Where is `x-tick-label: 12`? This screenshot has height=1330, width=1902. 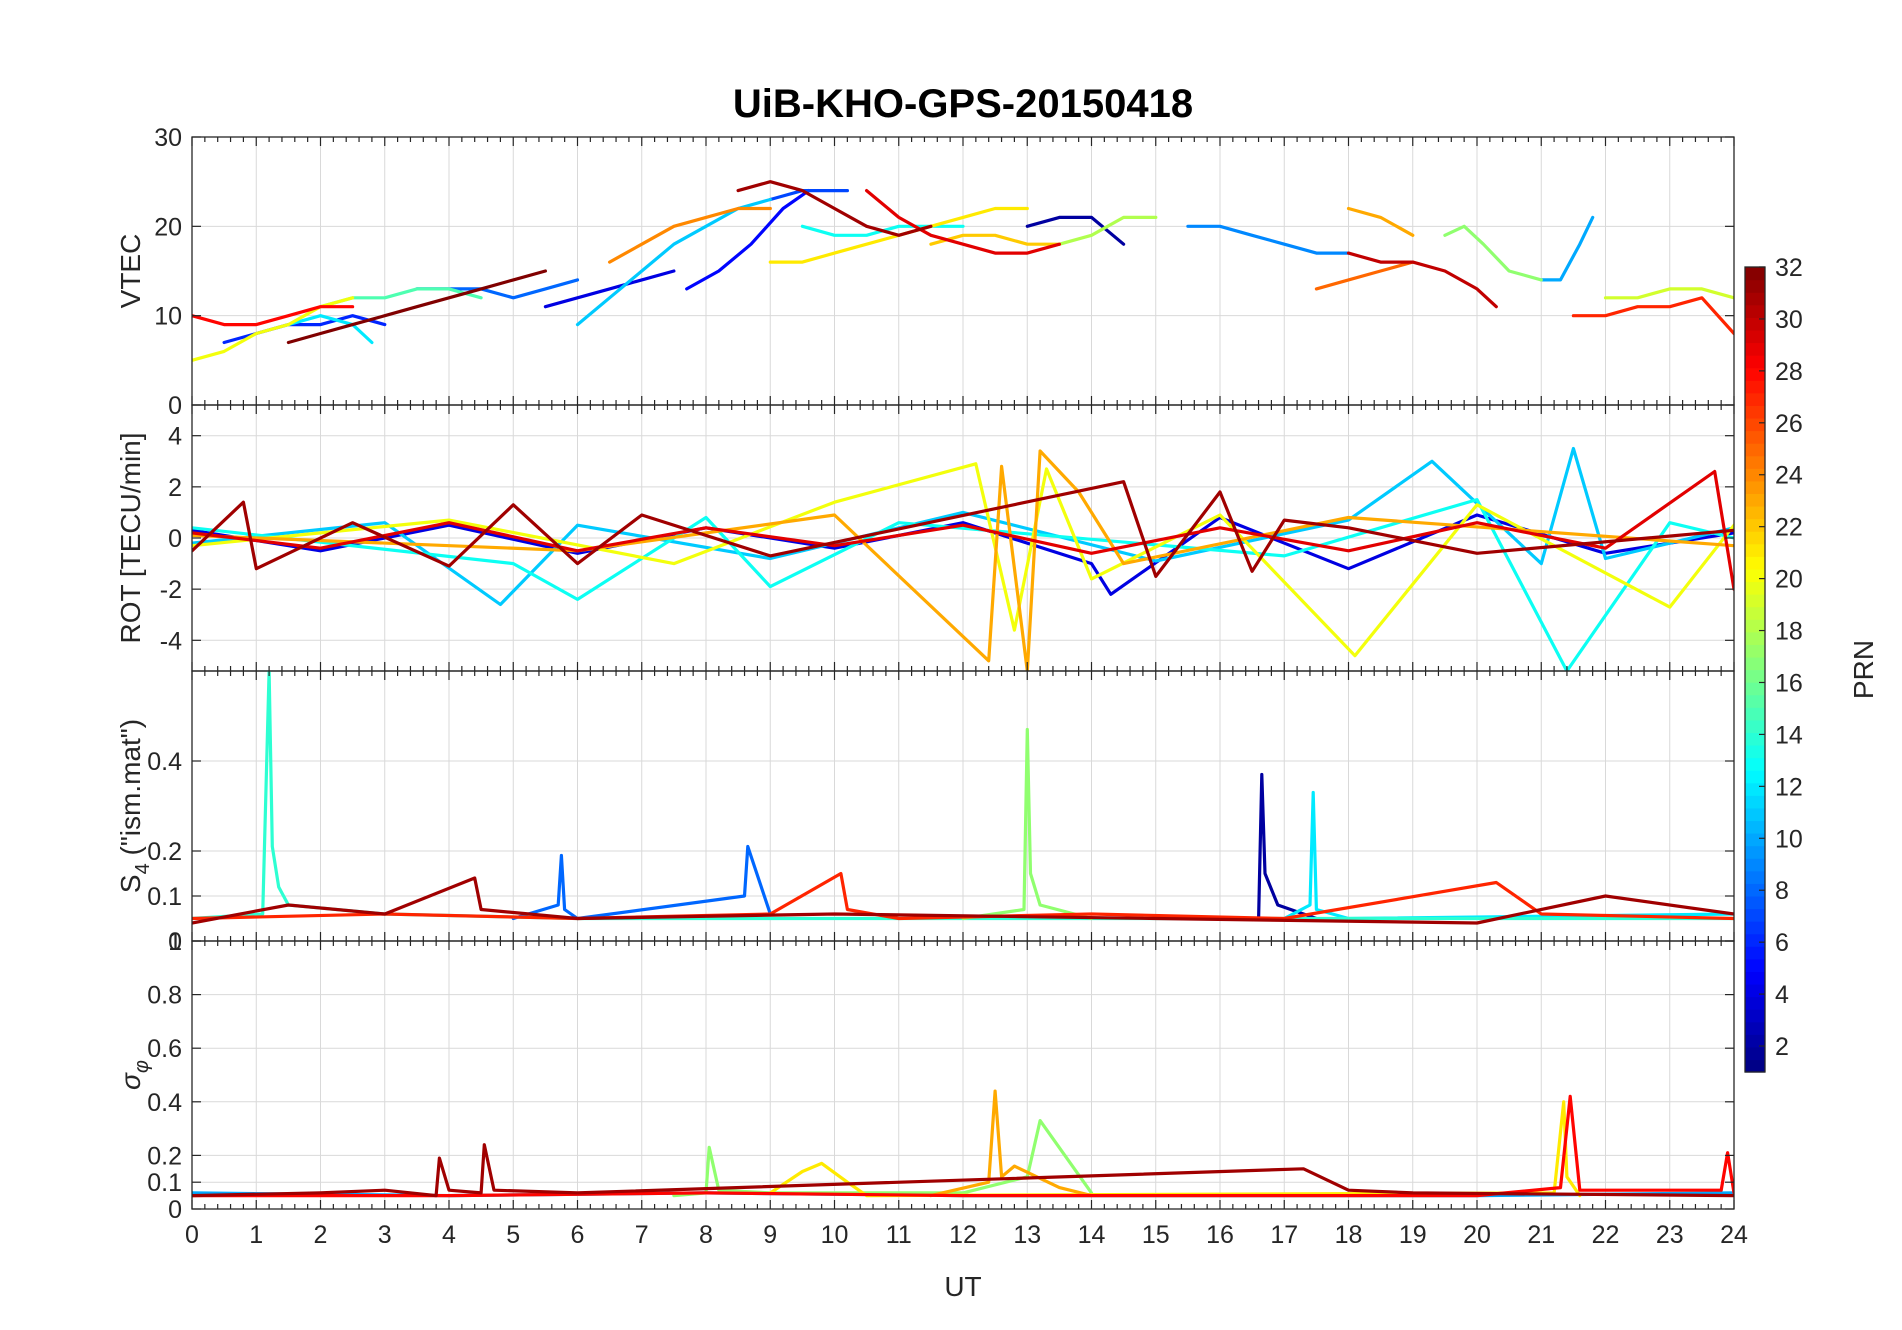
x-tick-label: 12 is located at coordinates (963, 1235).